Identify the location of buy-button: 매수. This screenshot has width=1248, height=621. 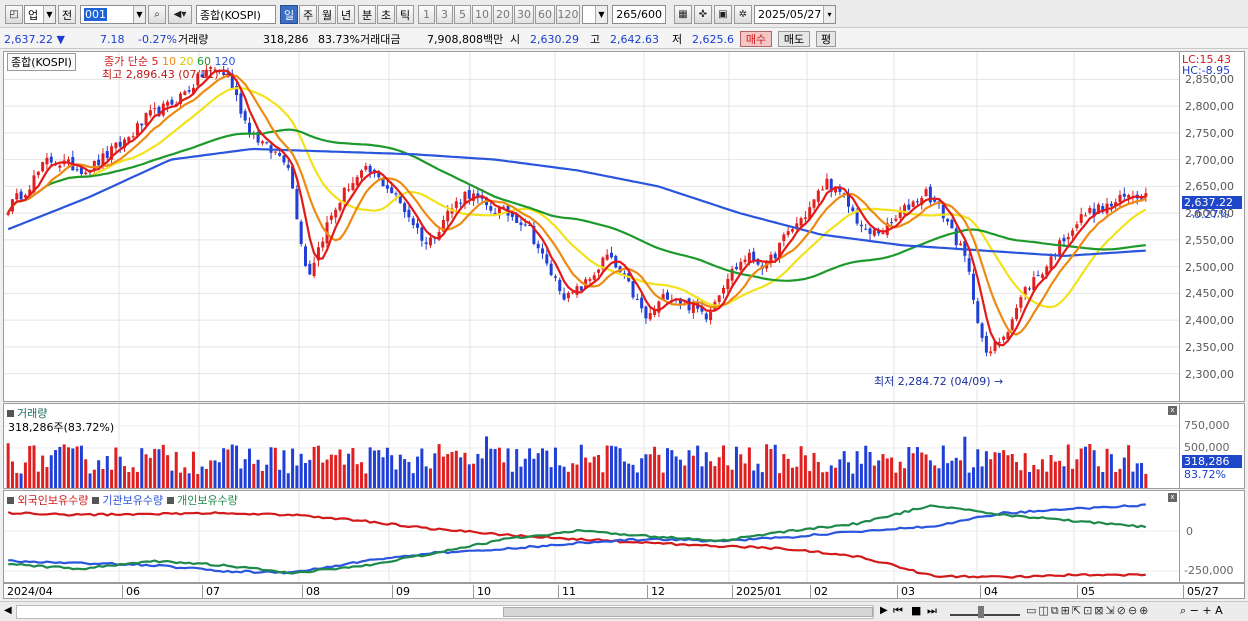
(756, 39).